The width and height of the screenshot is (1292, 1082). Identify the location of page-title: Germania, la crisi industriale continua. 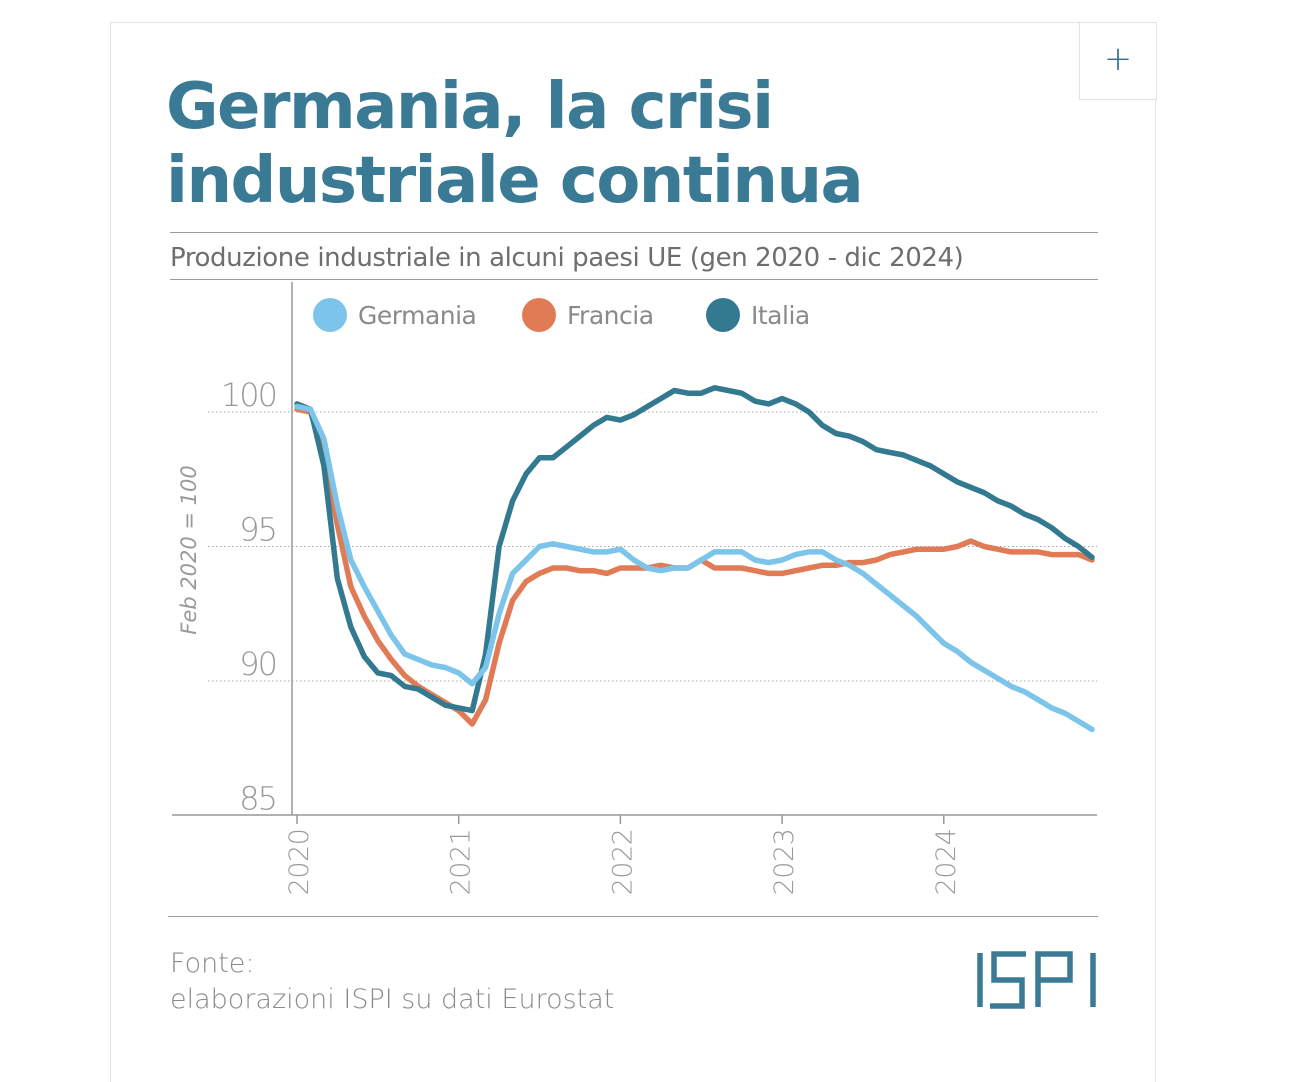
(606, 144).